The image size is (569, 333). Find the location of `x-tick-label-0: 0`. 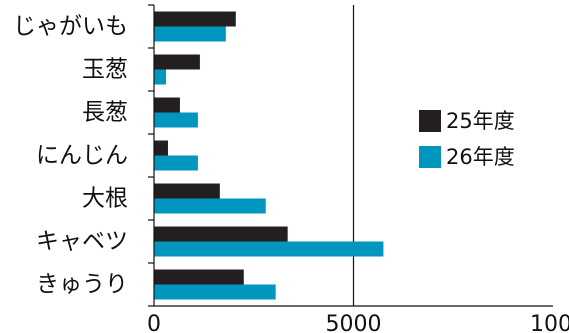

x-tick-label-0: 0 is located at coordinates (154, 322).